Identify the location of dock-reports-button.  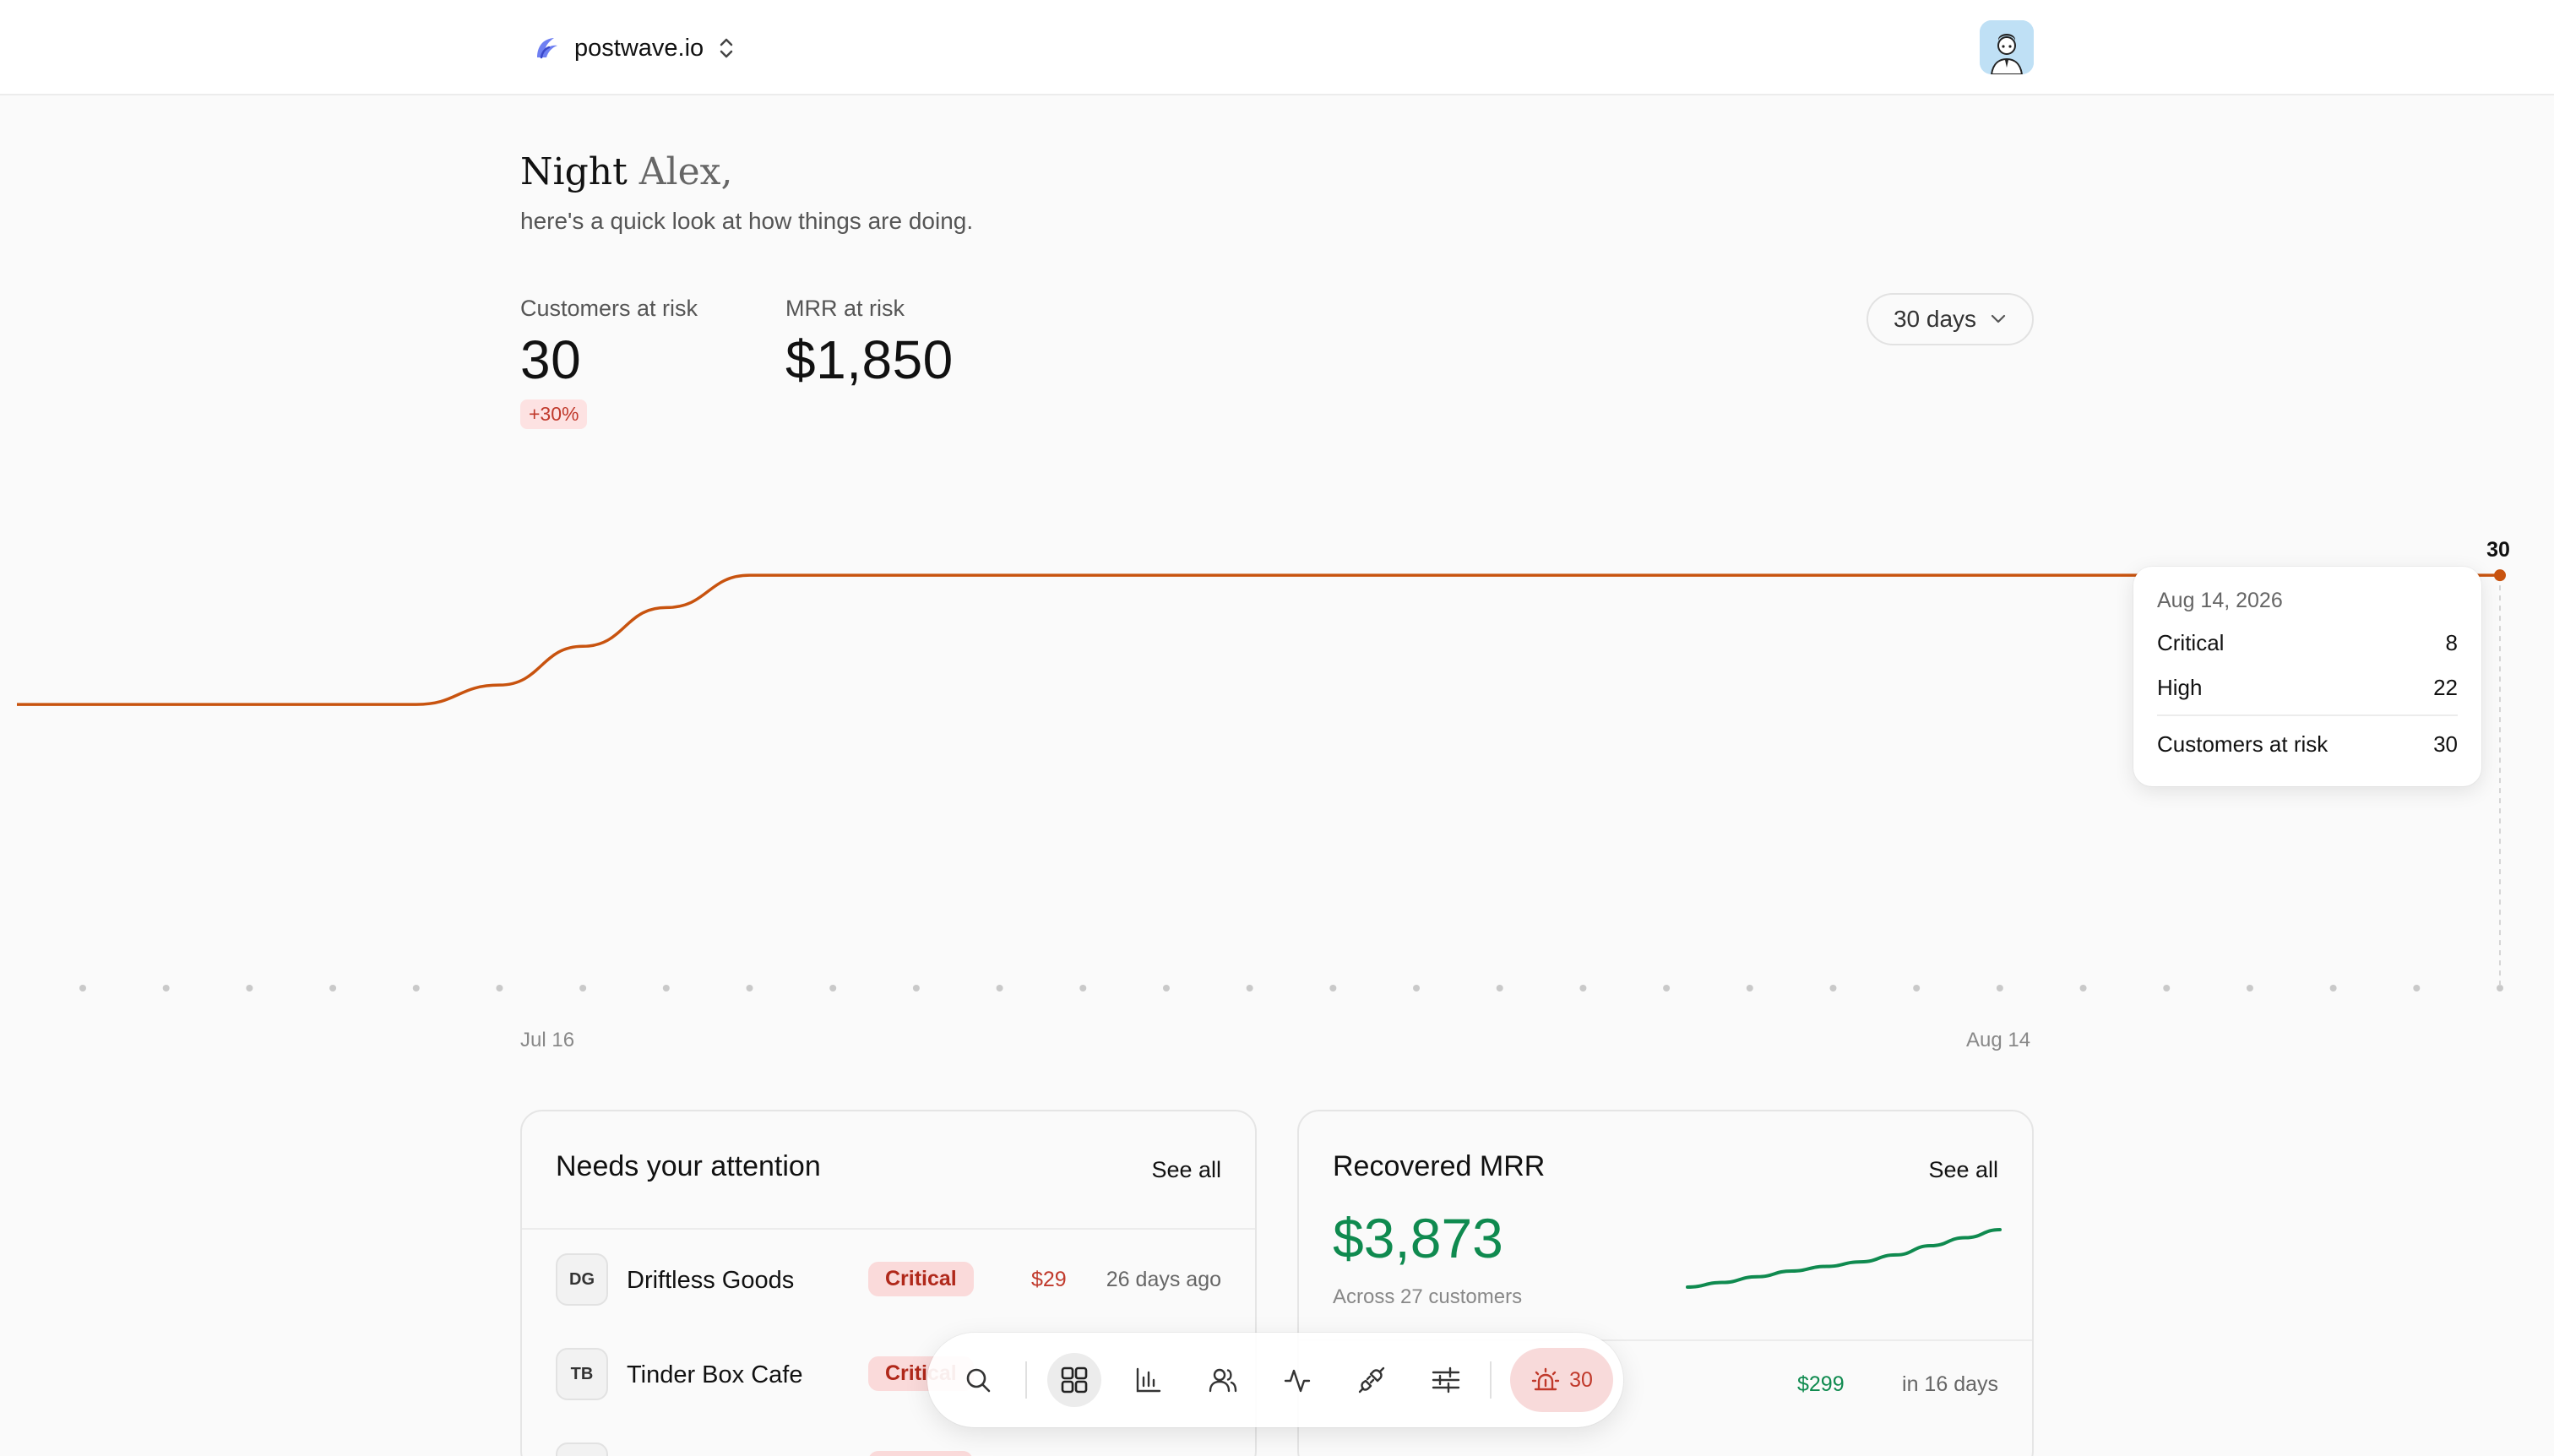
(1149, 1380).